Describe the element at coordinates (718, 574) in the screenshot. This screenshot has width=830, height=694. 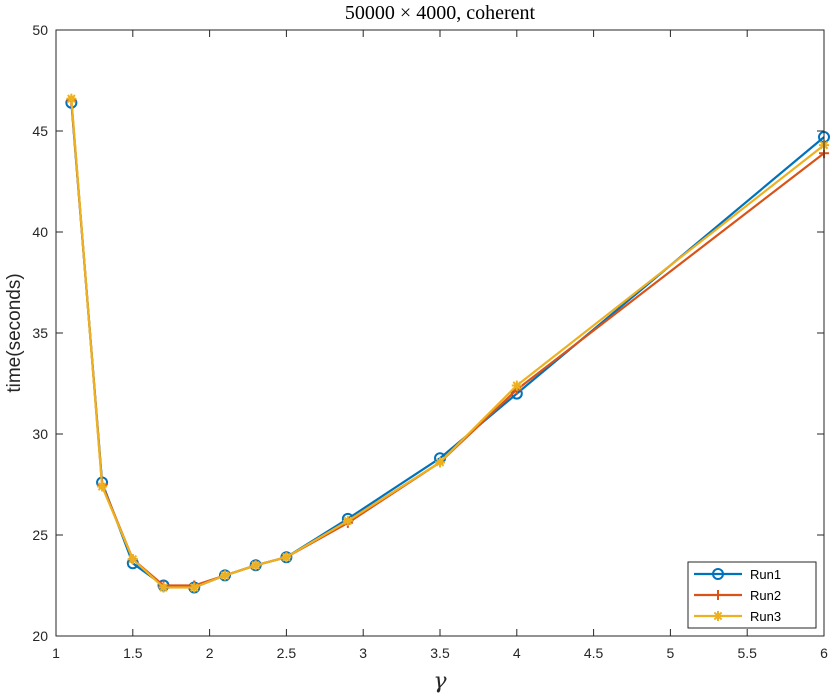
I see `data-point-circle` at that location.